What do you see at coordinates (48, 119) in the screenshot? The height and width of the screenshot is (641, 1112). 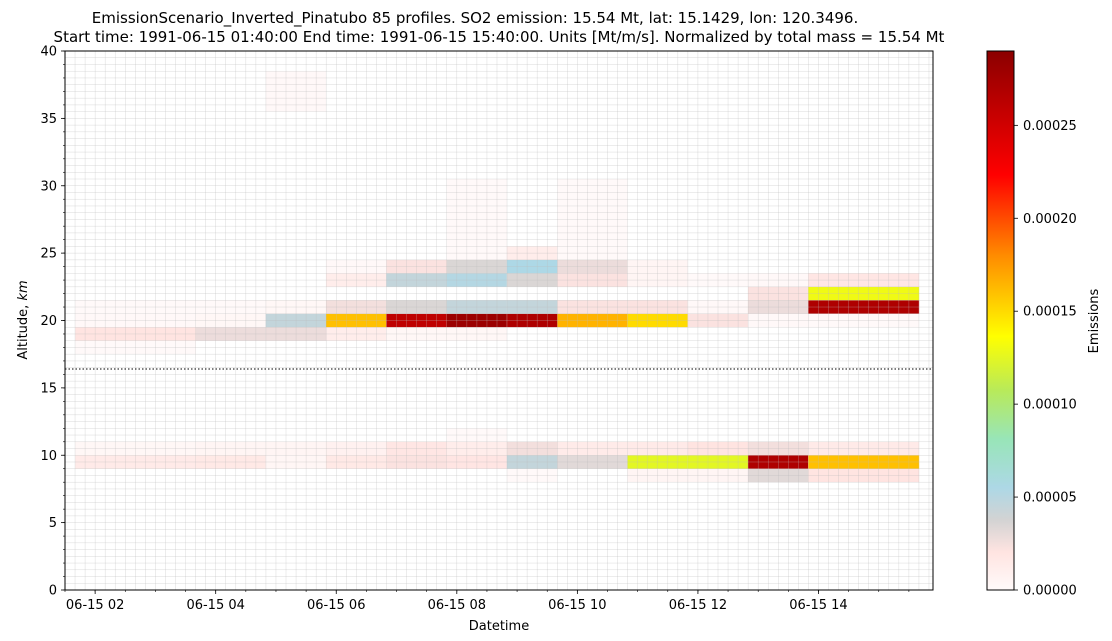 I see `y-tick-label: 35` at bounding box center [48, 119].